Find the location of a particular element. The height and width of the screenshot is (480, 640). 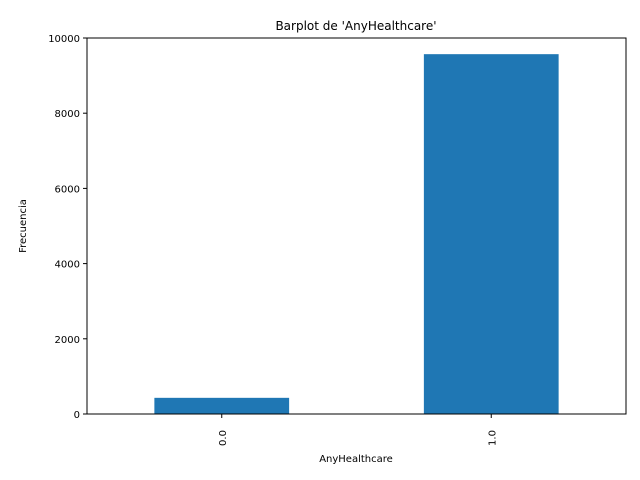

x-tick-label: 0.0 is located at coordinates (223, 438).